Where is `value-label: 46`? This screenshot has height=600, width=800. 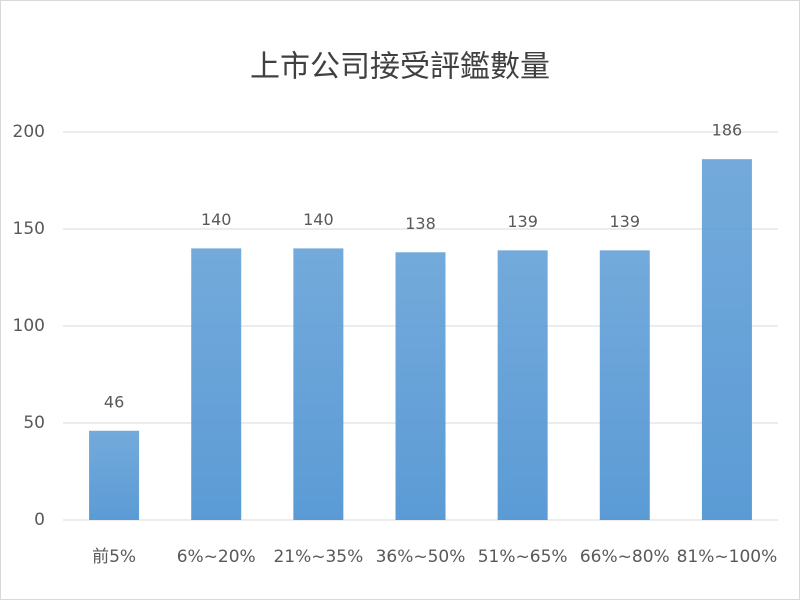
value-label: 46 is located at coordinates (114, 401).